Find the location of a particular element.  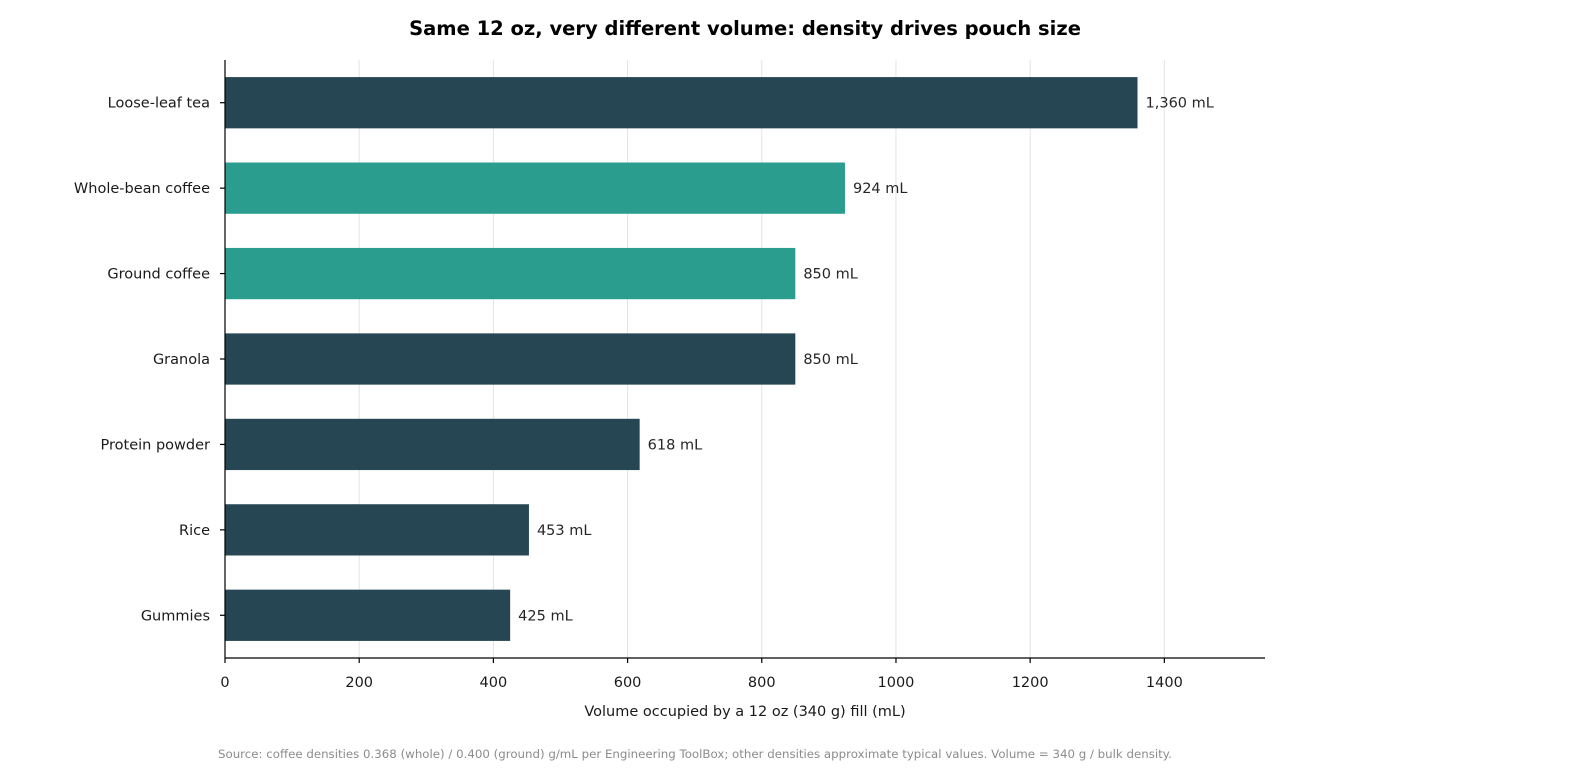

x-tick-label: 200 is located at coordinates (359, 683).